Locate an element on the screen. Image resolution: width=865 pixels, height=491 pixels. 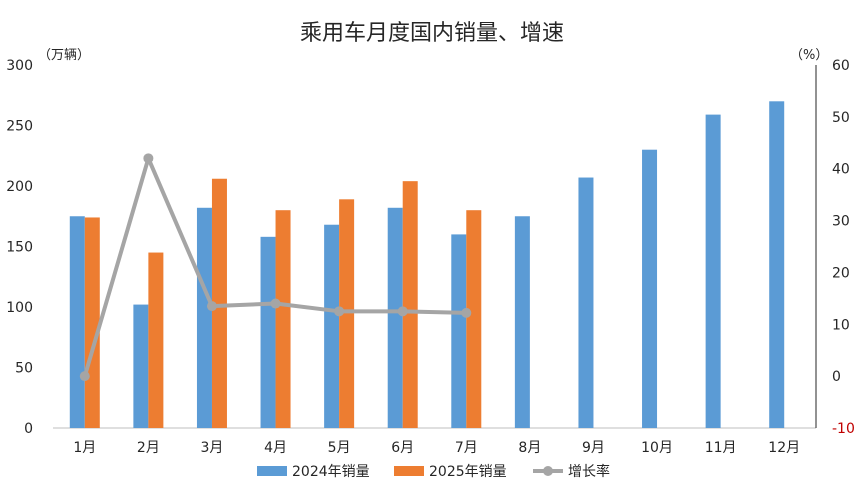
x-tick-label: 3月 is located at coordinates (211, 448).